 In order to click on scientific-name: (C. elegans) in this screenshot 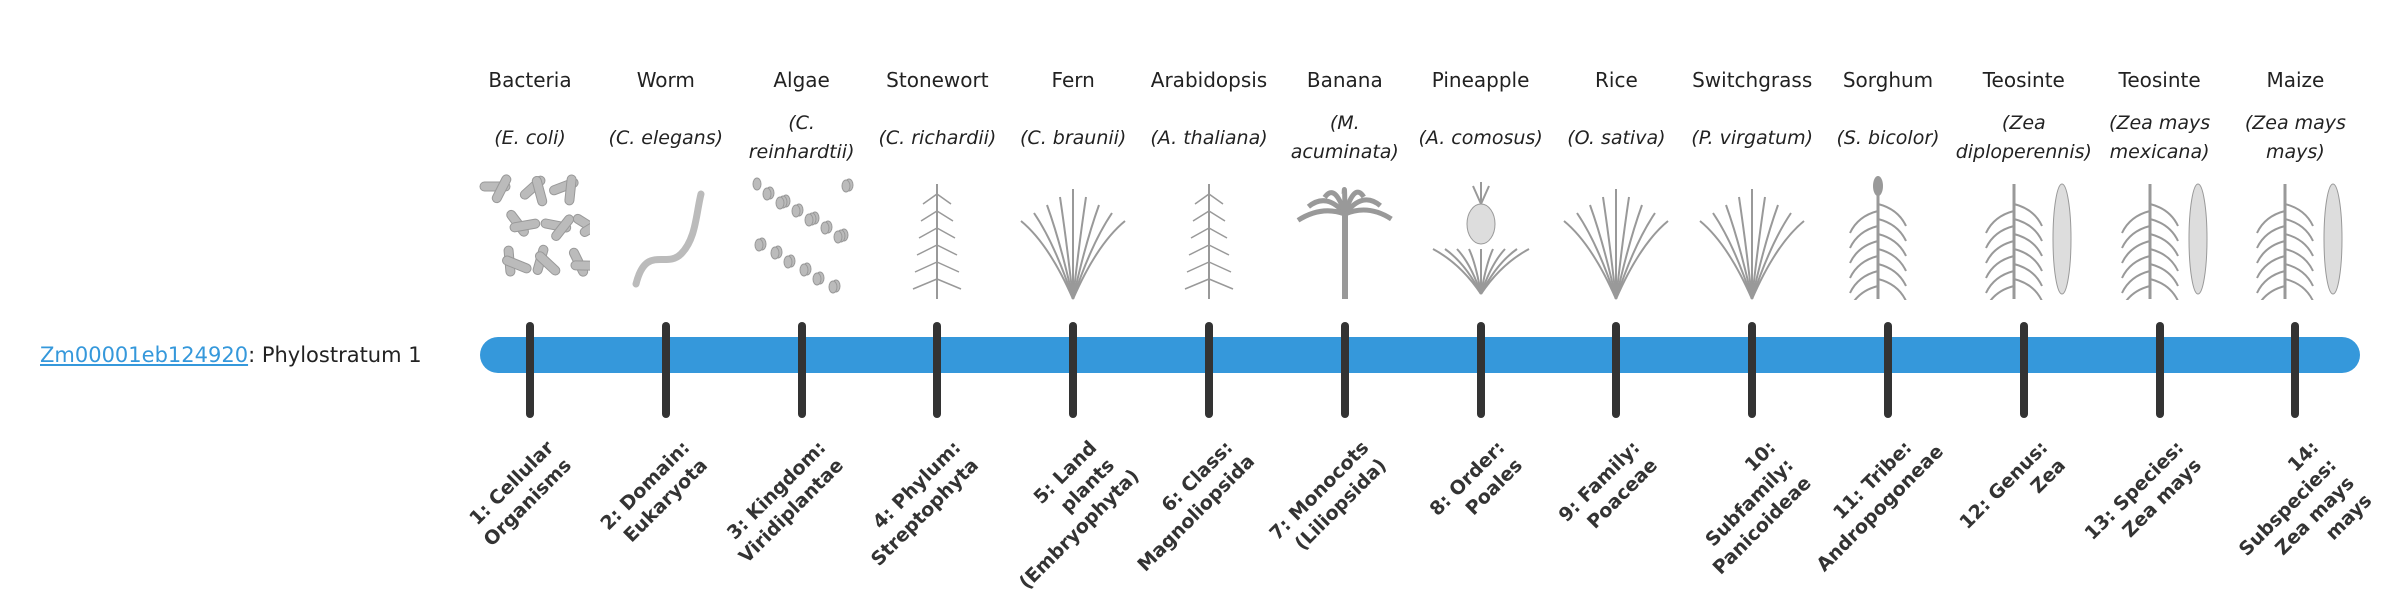, I will do `click(666, 138)`.